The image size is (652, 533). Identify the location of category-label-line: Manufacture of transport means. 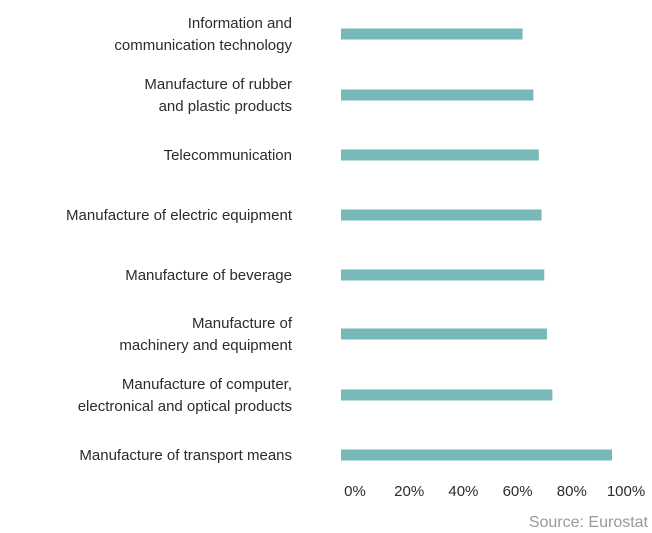
(185, 455).